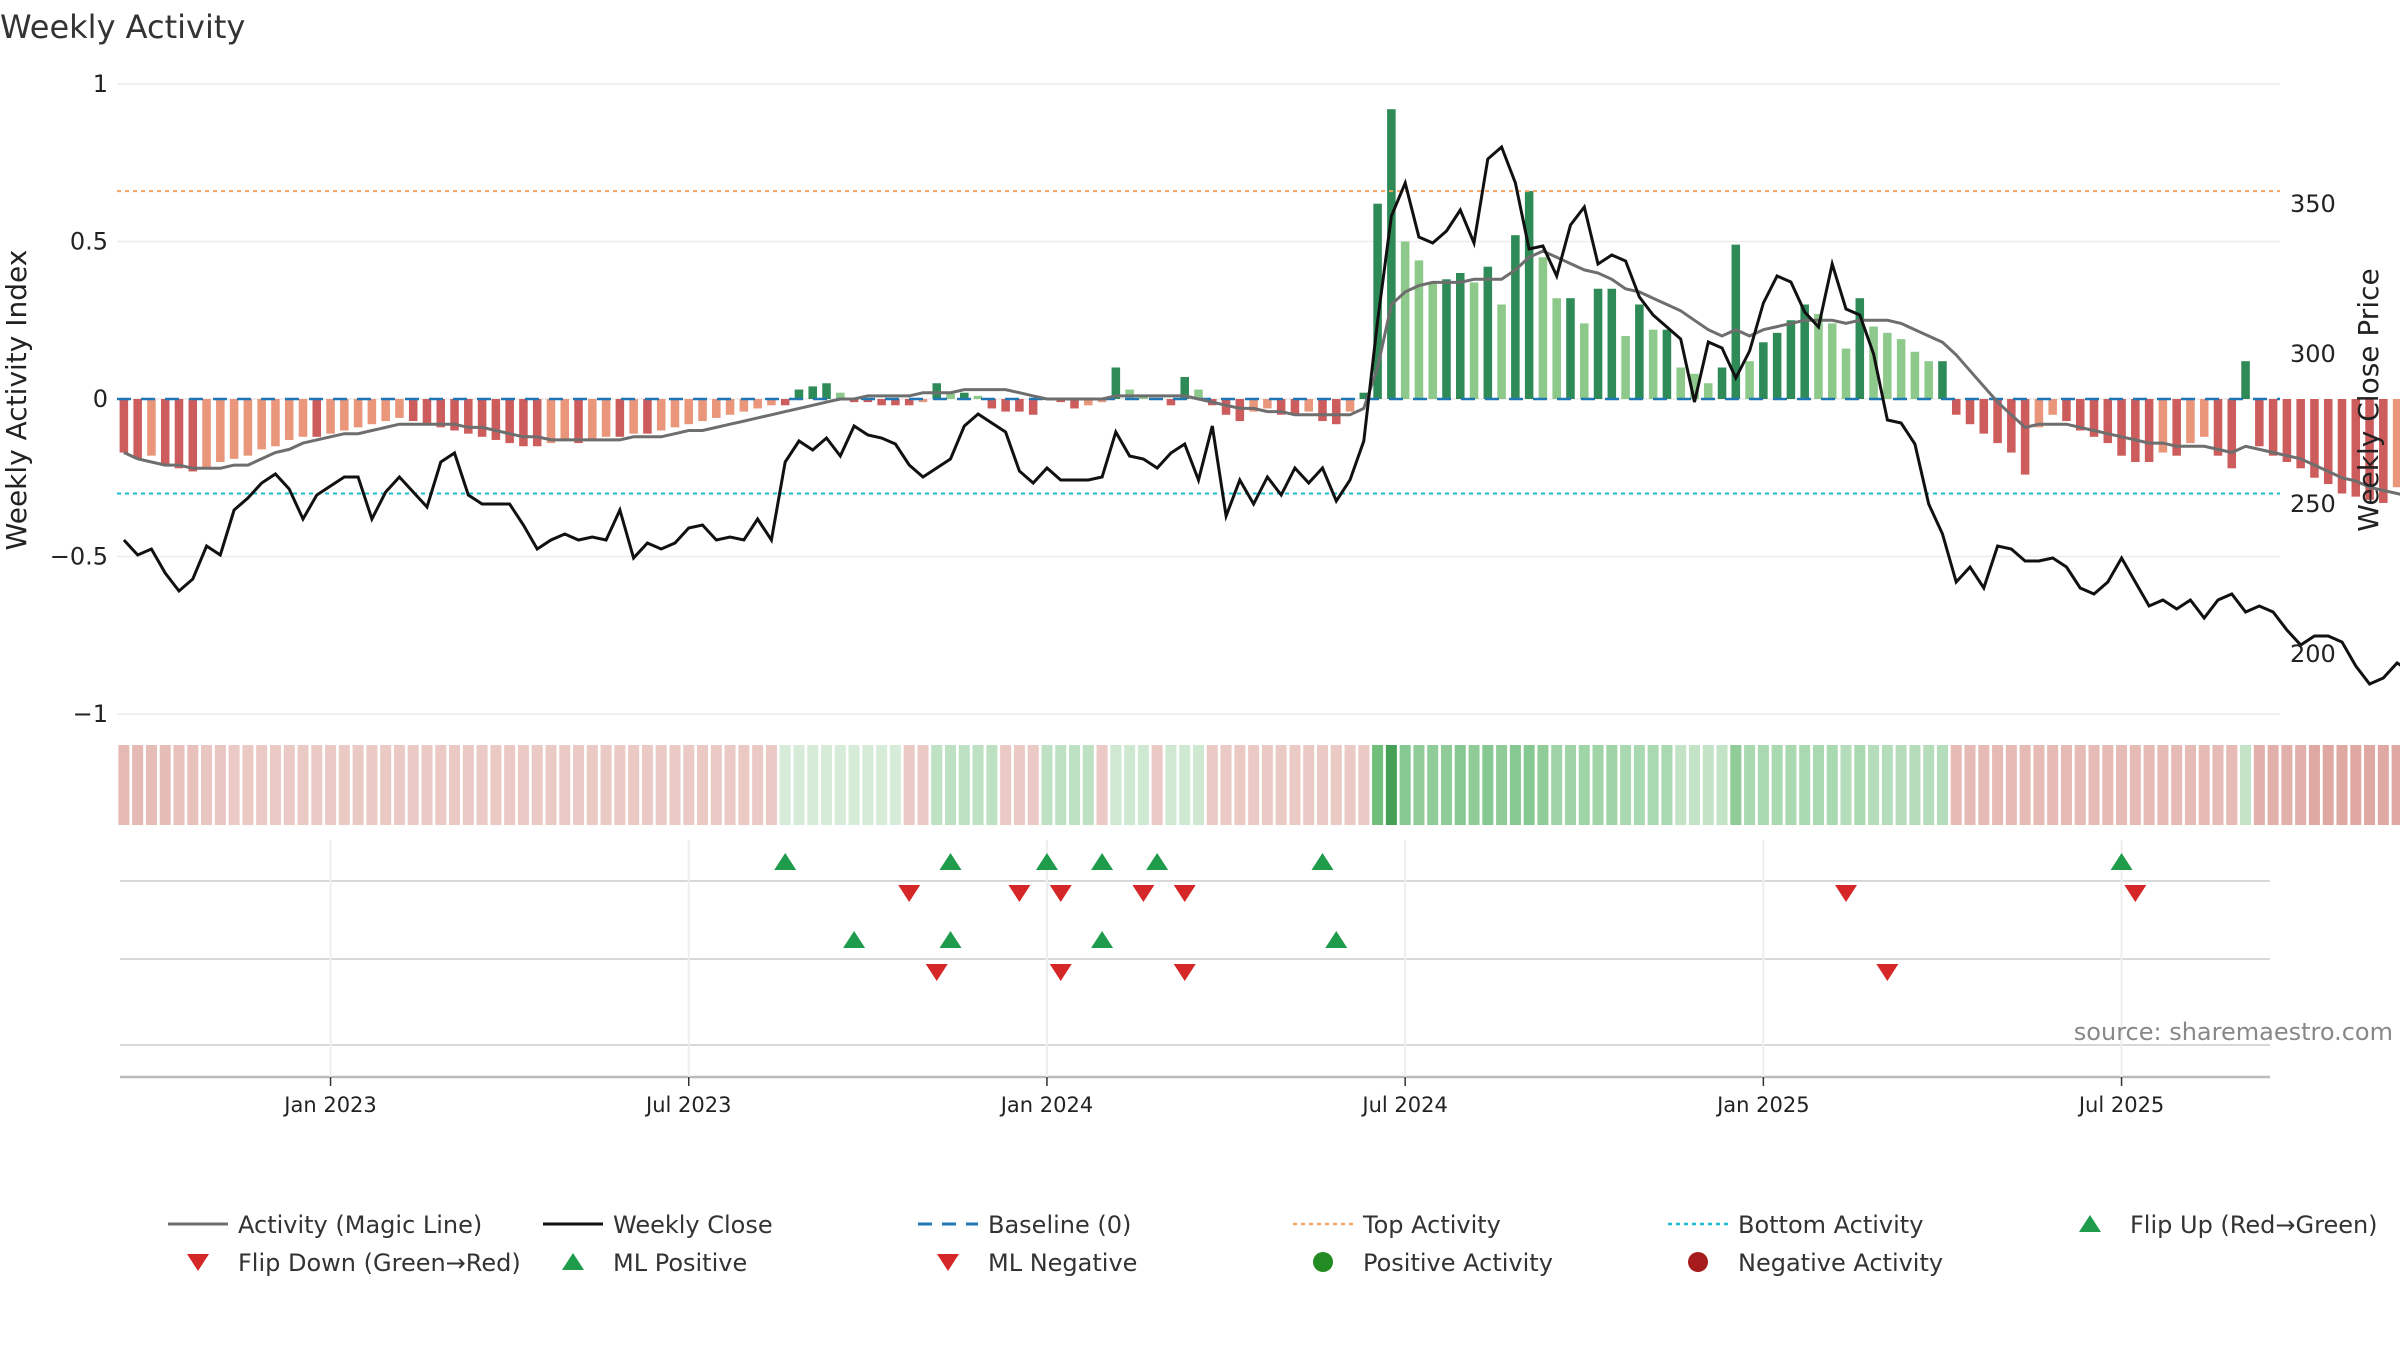 The image size is (2400, 1350). I want to click on ml-negative-marker, so click(1887, 972).